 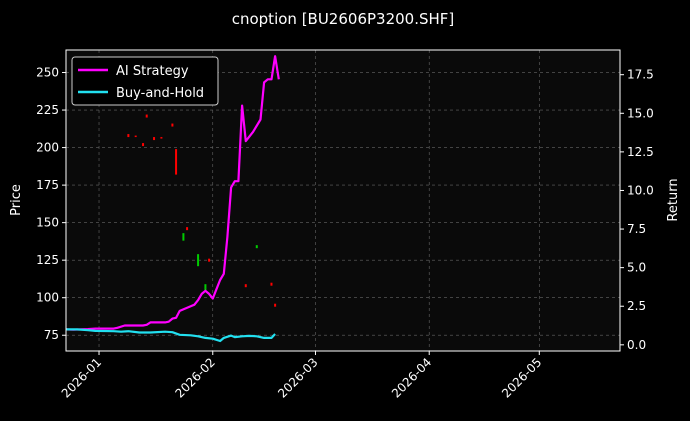 What do you see at coordinates (195, 377) in the screenshot?
I see `x-tick-label: 2026-02` at bounding box center [195, 377].